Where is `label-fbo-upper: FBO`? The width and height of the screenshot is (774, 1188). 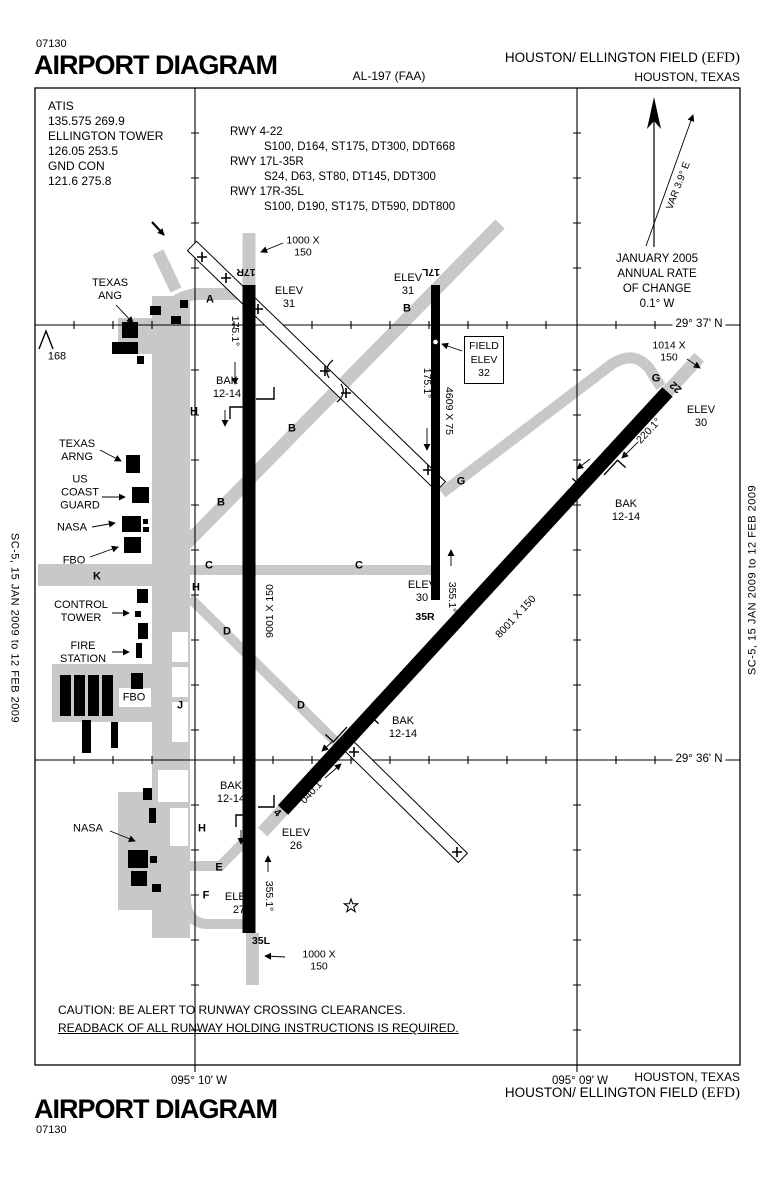
label-fbo-upper: FBO is located at coordinates (74, 560).